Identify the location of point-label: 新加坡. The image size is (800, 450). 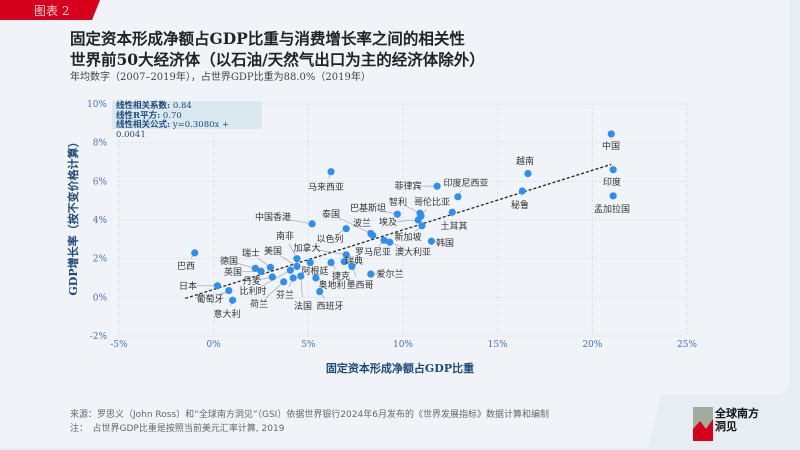
(407, 237).